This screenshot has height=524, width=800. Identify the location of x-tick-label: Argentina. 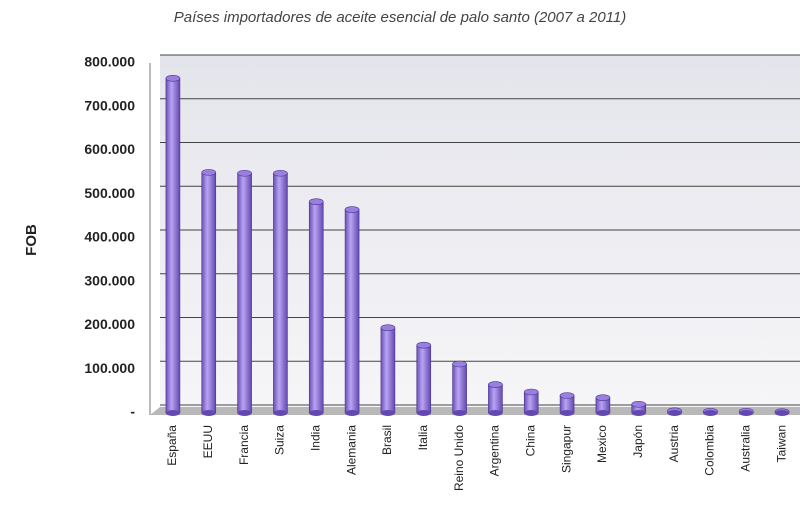
(495, 451).